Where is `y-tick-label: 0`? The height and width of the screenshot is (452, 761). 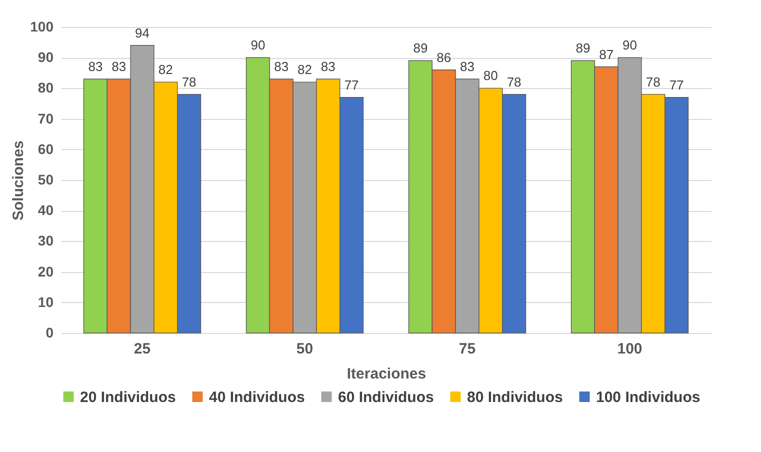 y-tick-label: 0 is located at coordinates (50, 332).